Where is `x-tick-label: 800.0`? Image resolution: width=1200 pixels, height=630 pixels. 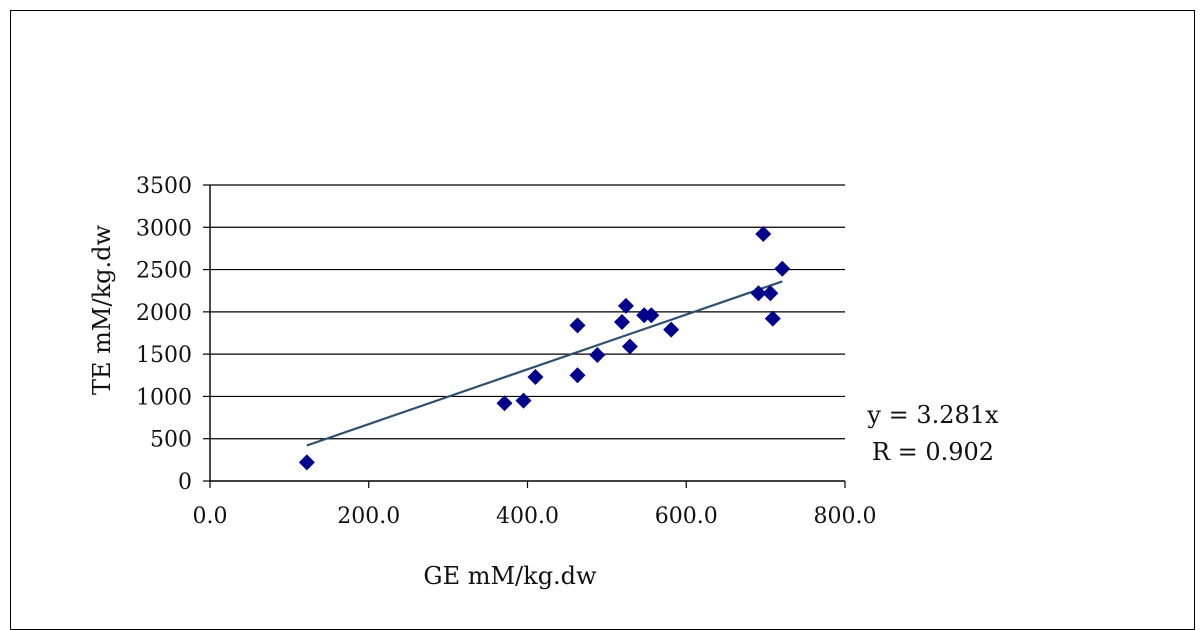 x-tick-label: 800.0 is located at coordinates (845, 516).